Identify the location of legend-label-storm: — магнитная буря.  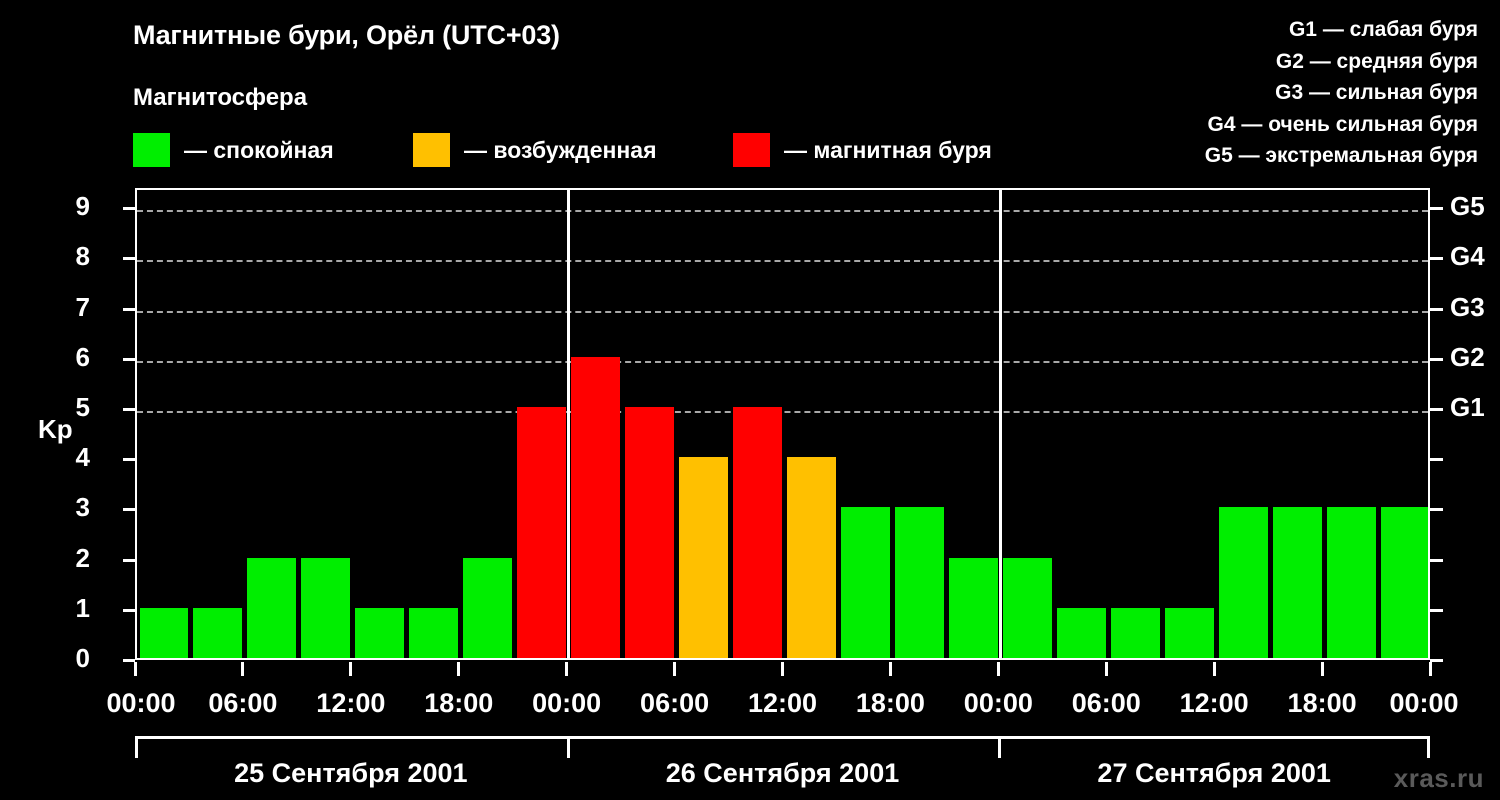
(888, 149).